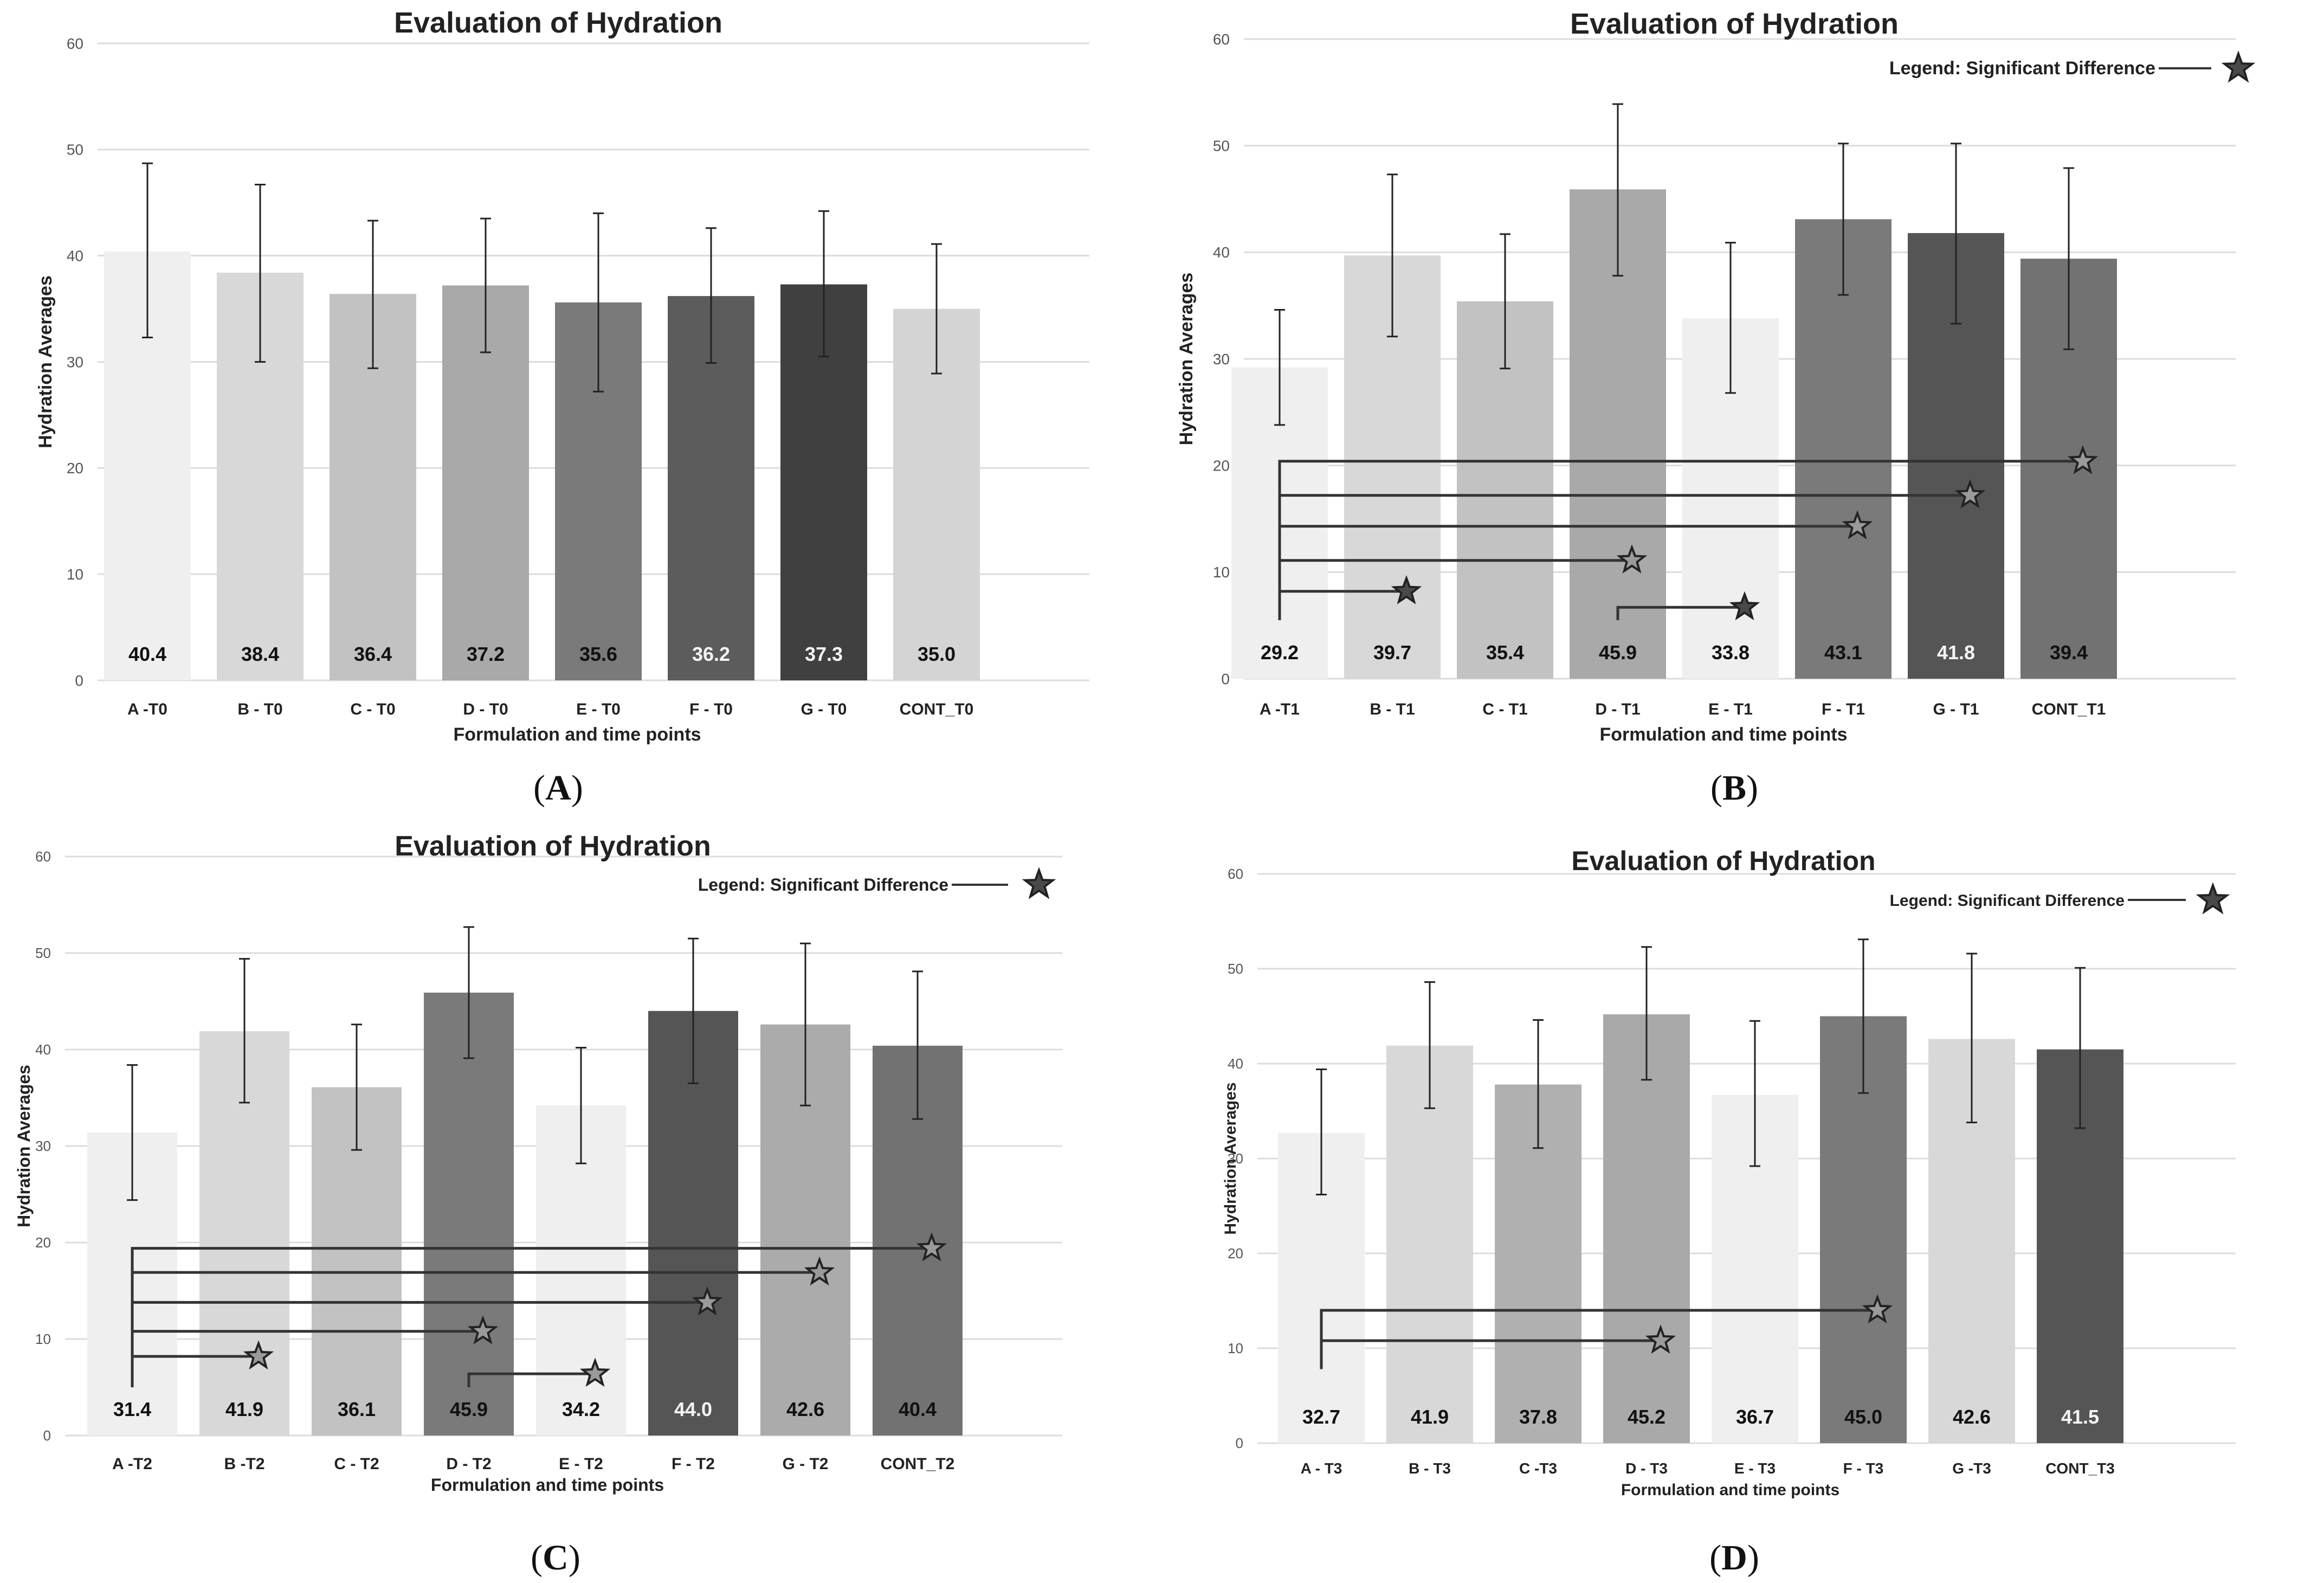 The image size is (2324, 1583). Describe the element at coordinates (356, 1464) in the screenshot. I see `x-tick-label: C - T2` at that location.